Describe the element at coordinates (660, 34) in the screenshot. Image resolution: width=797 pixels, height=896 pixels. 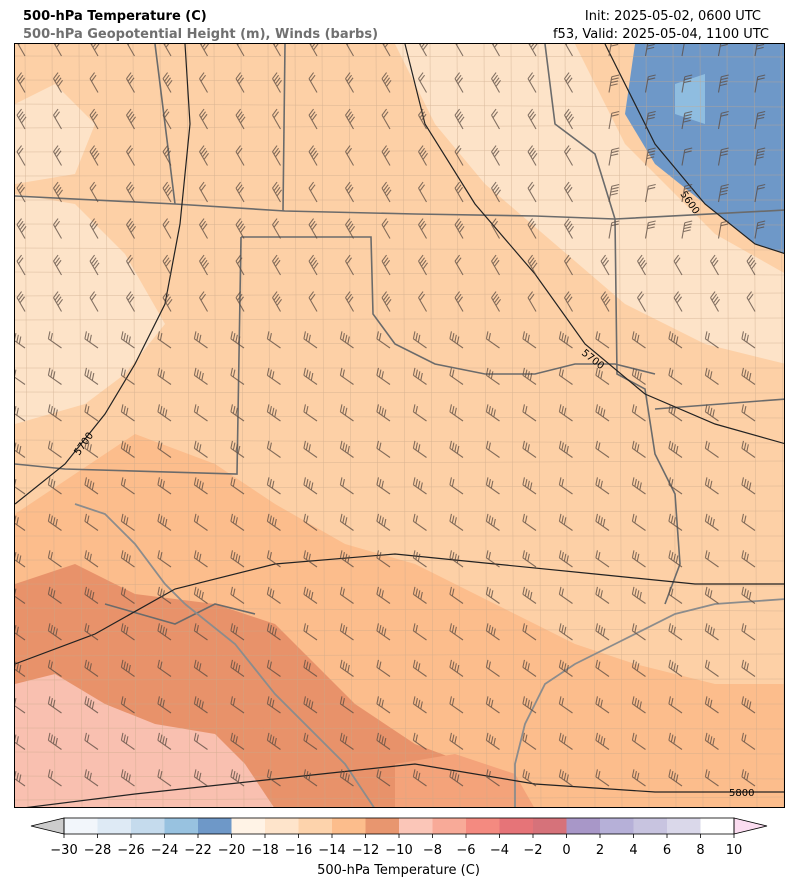
I see `valid-time: f53, Valid: 2025-05-04, 1100 UTC` at that location.